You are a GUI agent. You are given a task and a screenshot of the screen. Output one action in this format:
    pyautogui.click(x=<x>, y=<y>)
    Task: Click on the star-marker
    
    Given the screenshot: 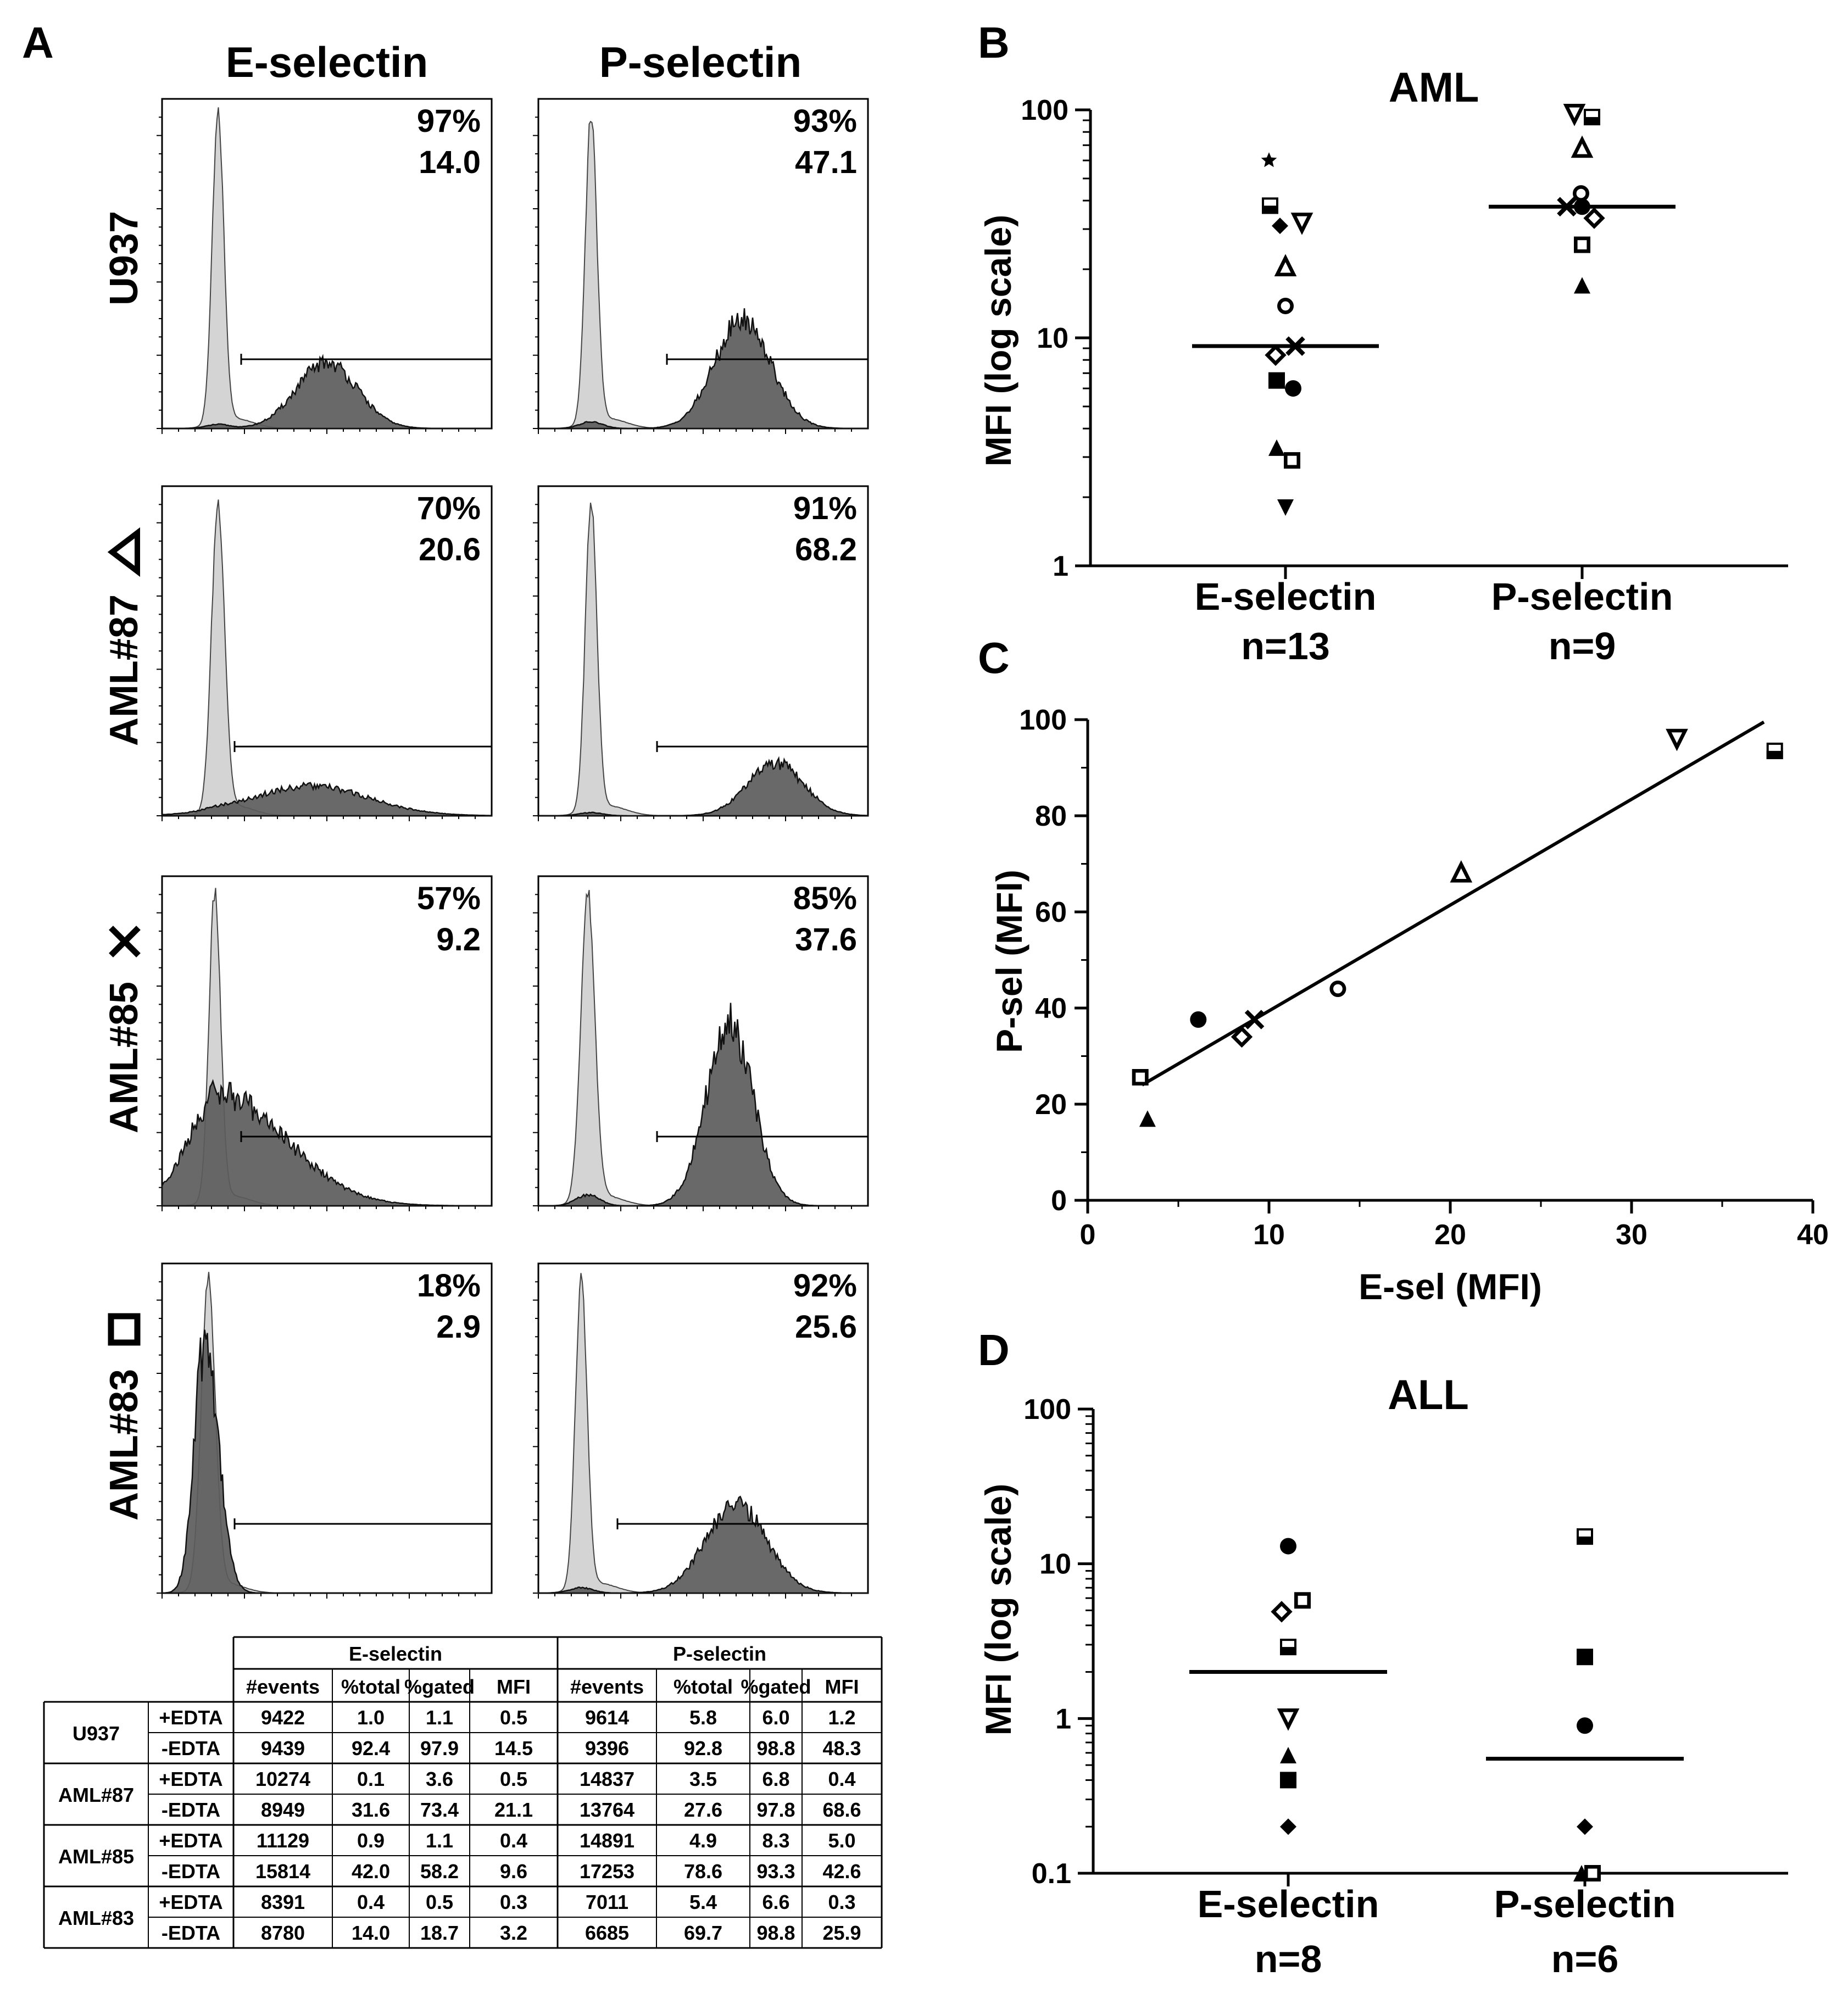 What is the action you would take?
    pyautogui.click(x=1269, y=160)
    